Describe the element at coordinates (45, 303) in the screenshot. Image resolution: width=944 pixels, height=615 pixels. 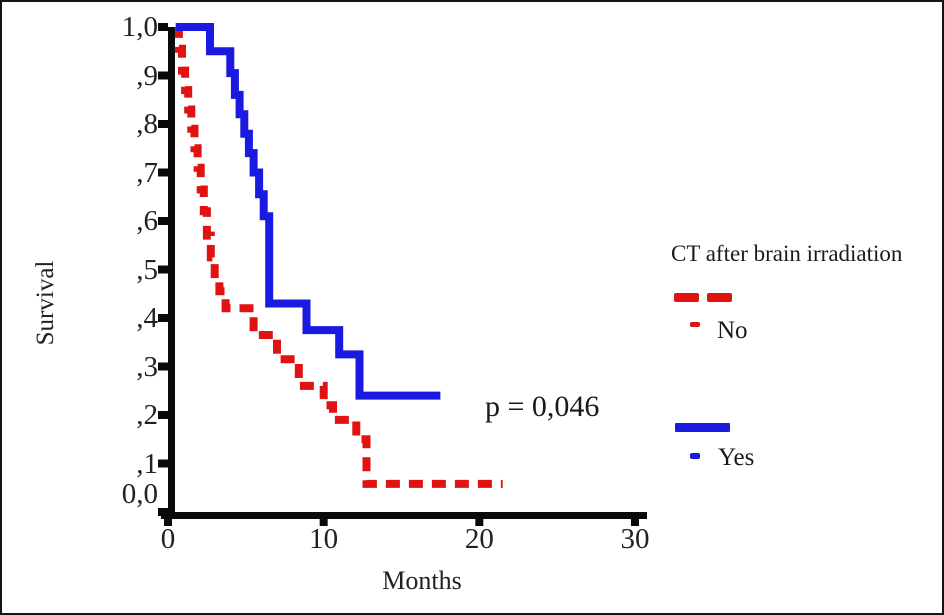
I see `y-axis-title: Survival` at that location.